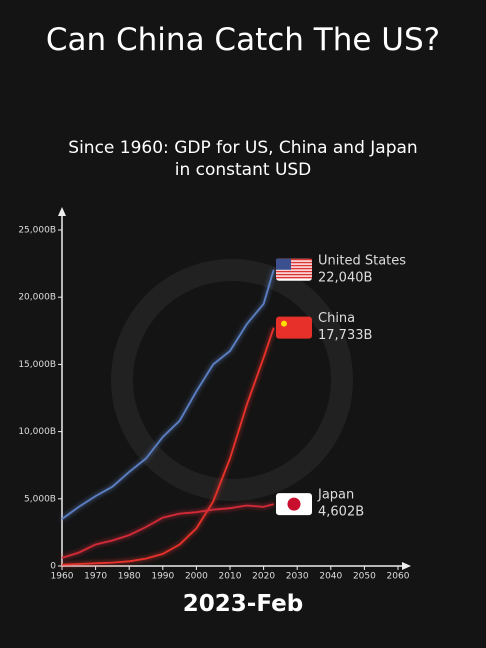 This screenshot has width=486, height=648. Describe the element at coordinates (284, 323) in the screenshot. I see `flag-star` at that location.